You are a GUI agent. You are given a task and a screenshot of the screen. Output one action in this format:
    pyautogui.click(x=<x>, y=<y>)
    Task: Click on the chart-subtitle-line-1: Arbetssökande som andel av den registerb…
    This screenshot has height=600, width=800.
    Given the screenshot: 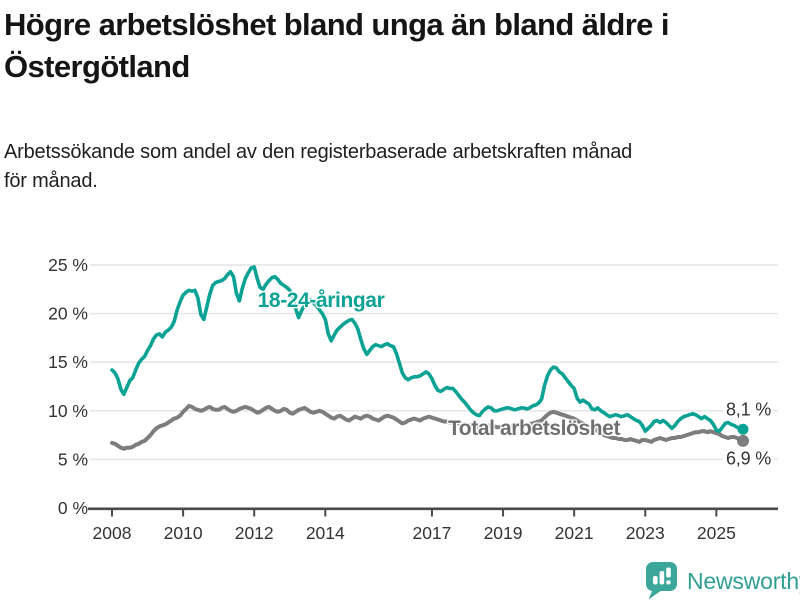 What is the action you would take?
    pyautogui.click(x=318, y=152)
    